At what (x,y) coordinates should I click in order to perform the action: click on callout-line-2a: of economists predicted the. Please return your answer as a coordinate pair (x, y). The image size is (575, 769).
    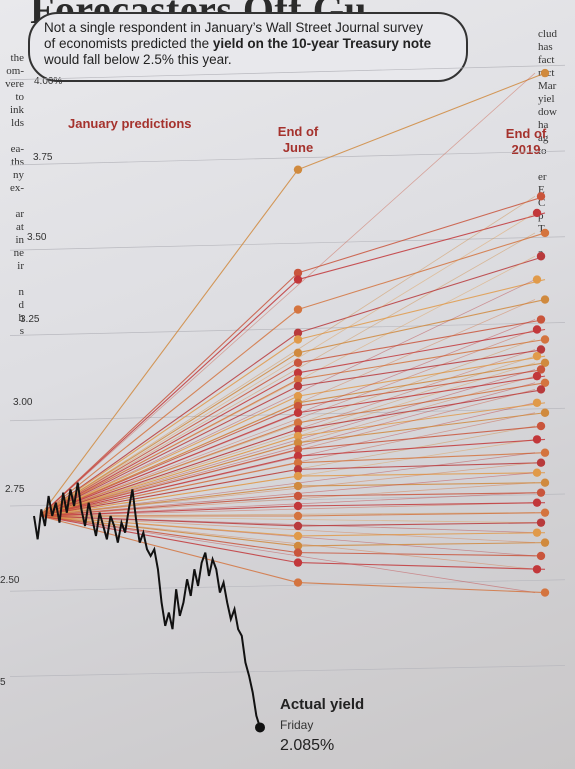
    Looking at the image, I should click on (128, 43).